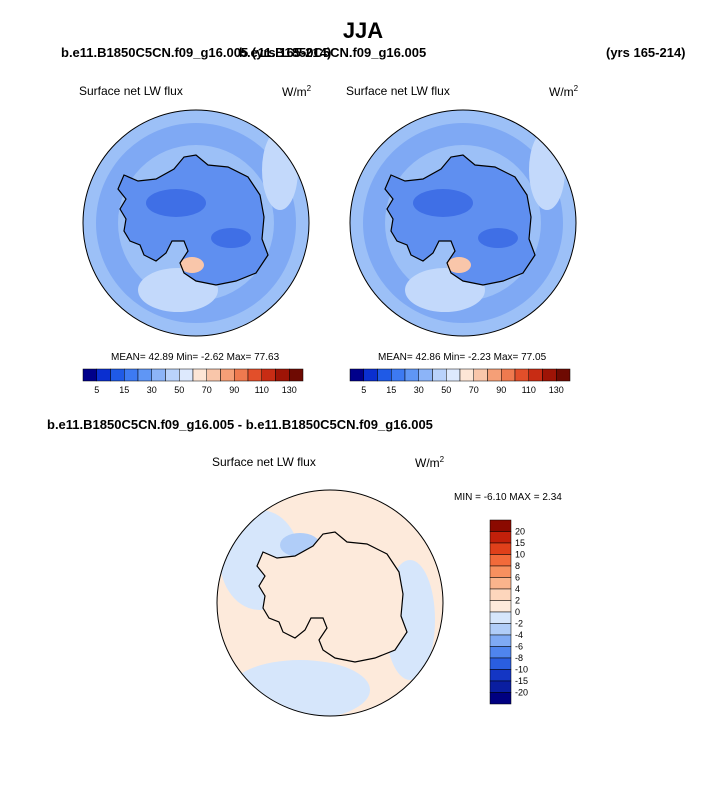  I want to click on colorbar-label: 8, so click(517, 566).